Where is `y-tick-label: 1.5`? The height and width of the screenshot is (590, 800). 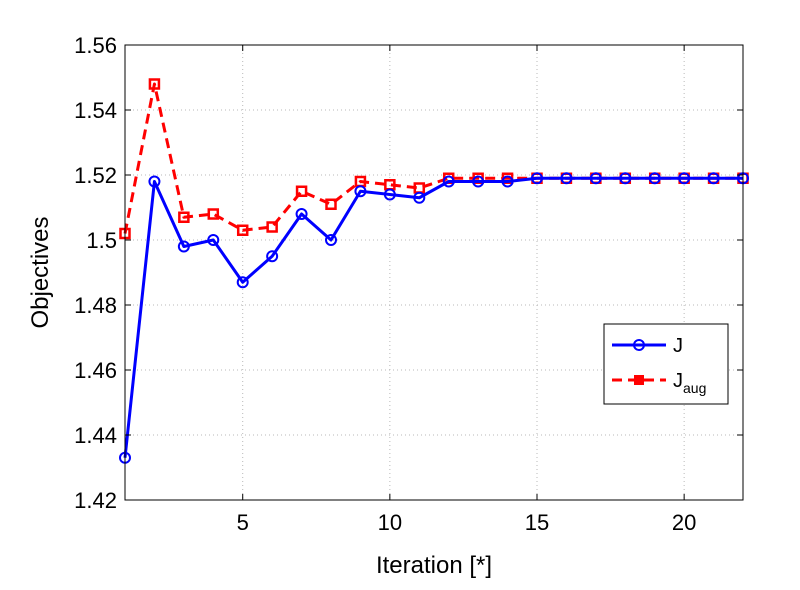
y-tick-label: 1.5 is located at coordinates (101, 240).